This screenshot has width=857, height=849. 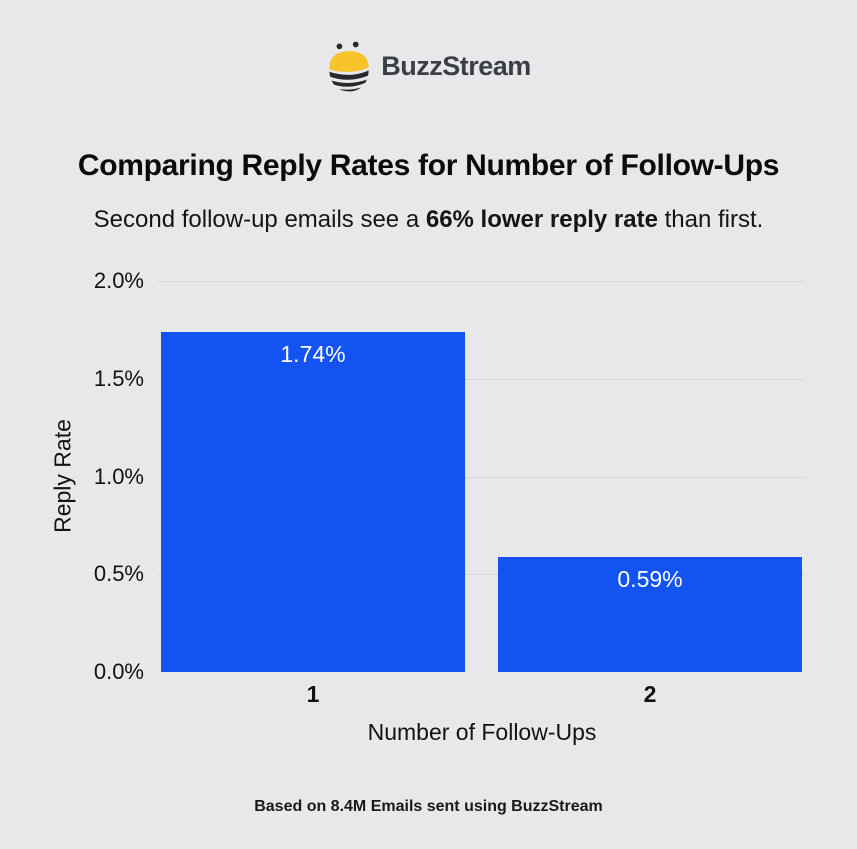 I want to click on y-tick-label: 1.0%, so click(x=118, y=476).